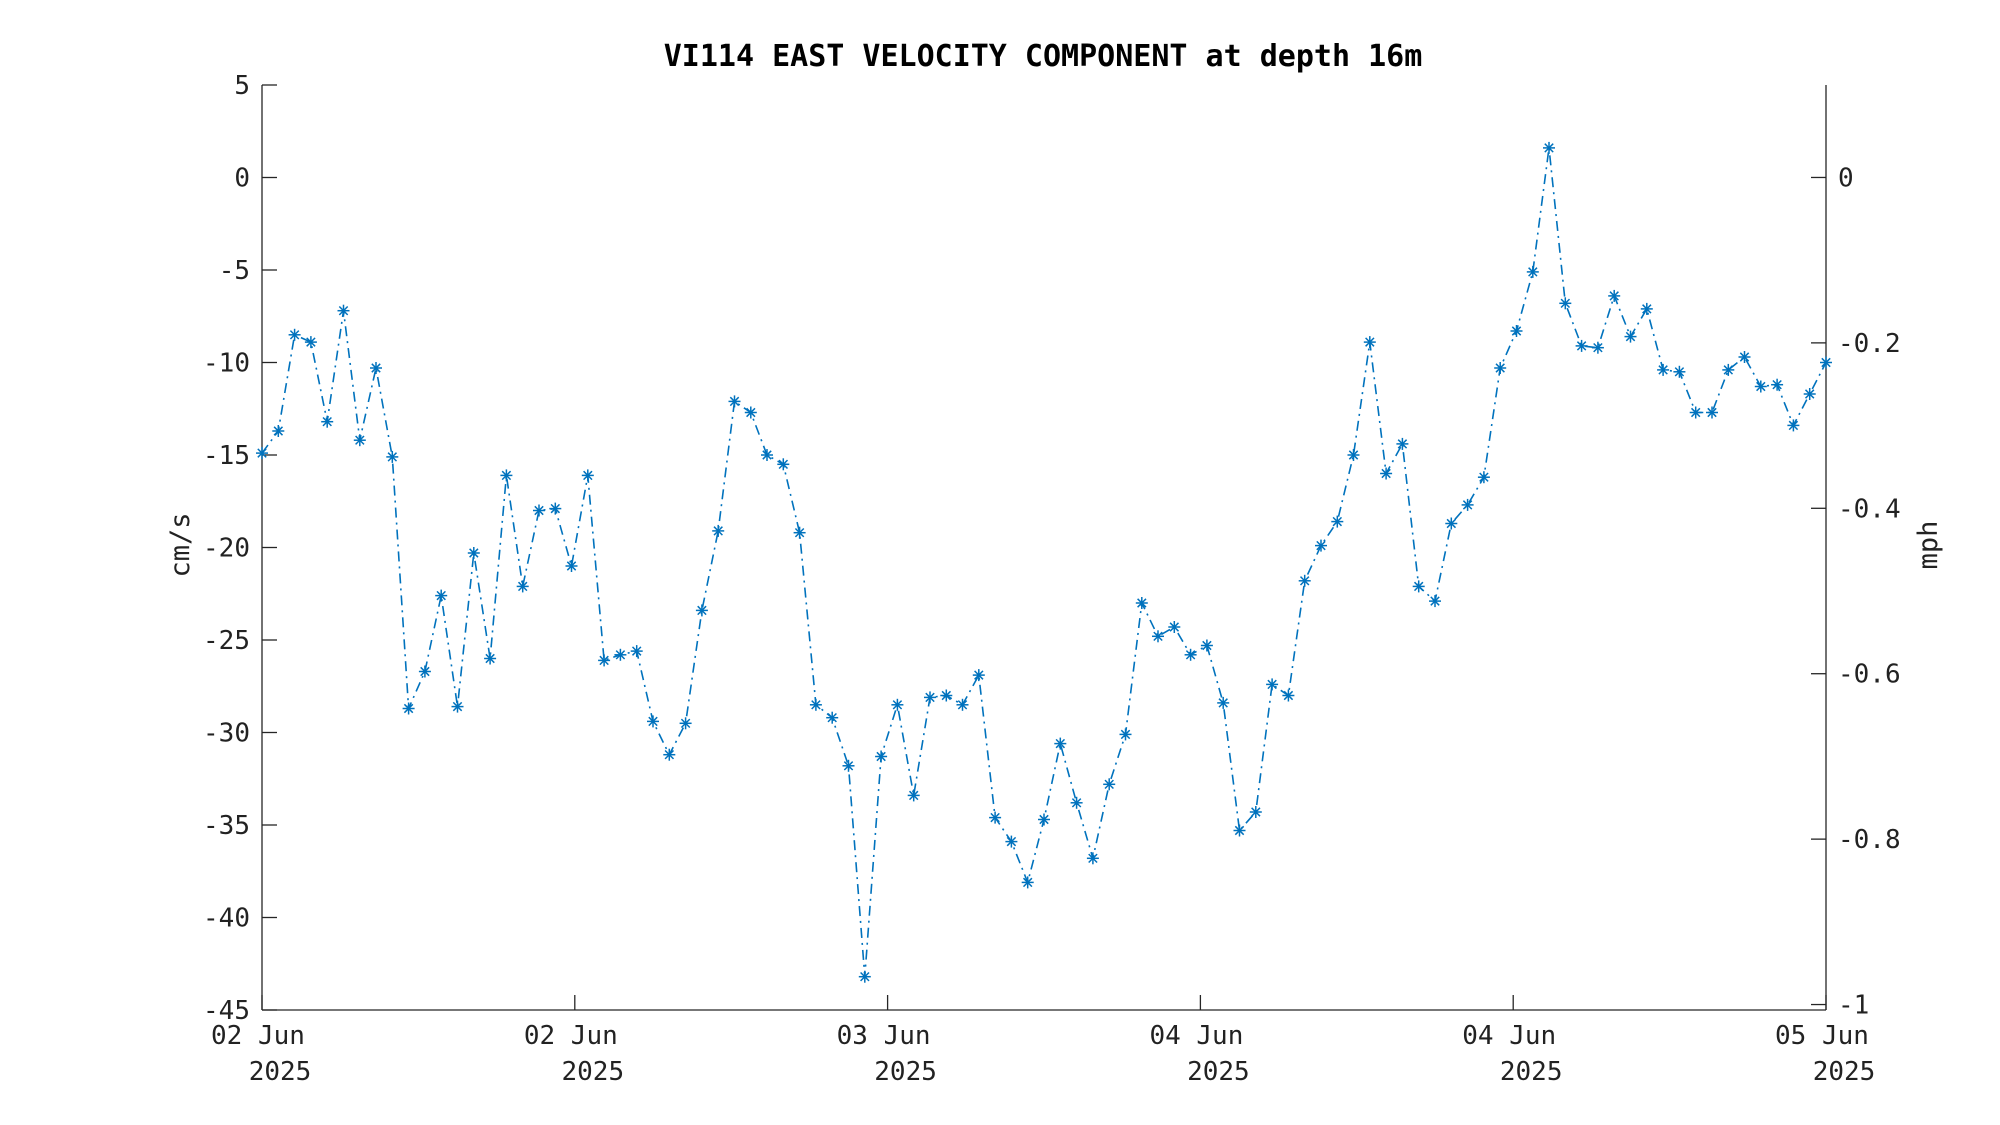 The height and width of the screenshot is (1125, 2000). What do you see at coordinates (884, 1036) in the screenshot?
I see `x-tick-label-day: 03 Jun` at bounding box center [884, 1036].